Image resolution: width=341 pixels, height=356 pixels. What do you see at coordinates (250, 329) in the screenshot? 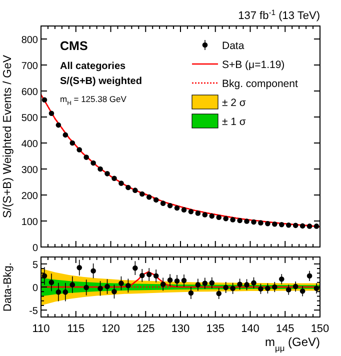
I see `x-tick-label: 140` at bounding box center [250, 329].